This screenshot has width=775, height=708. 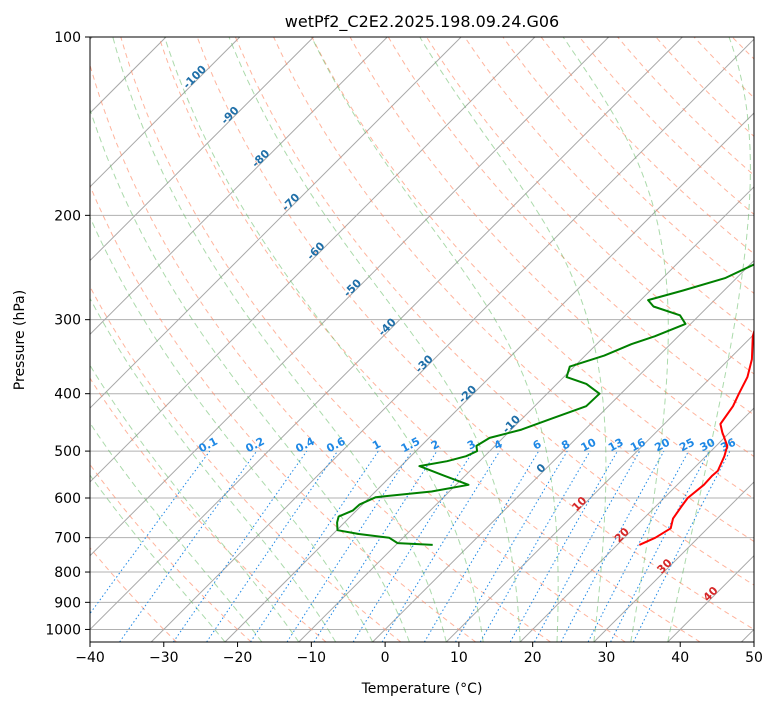 What do you see at coordinates (67, 395) in the screenshot?
I see `y-tick-label: 400` at bounding box center [67, 395].